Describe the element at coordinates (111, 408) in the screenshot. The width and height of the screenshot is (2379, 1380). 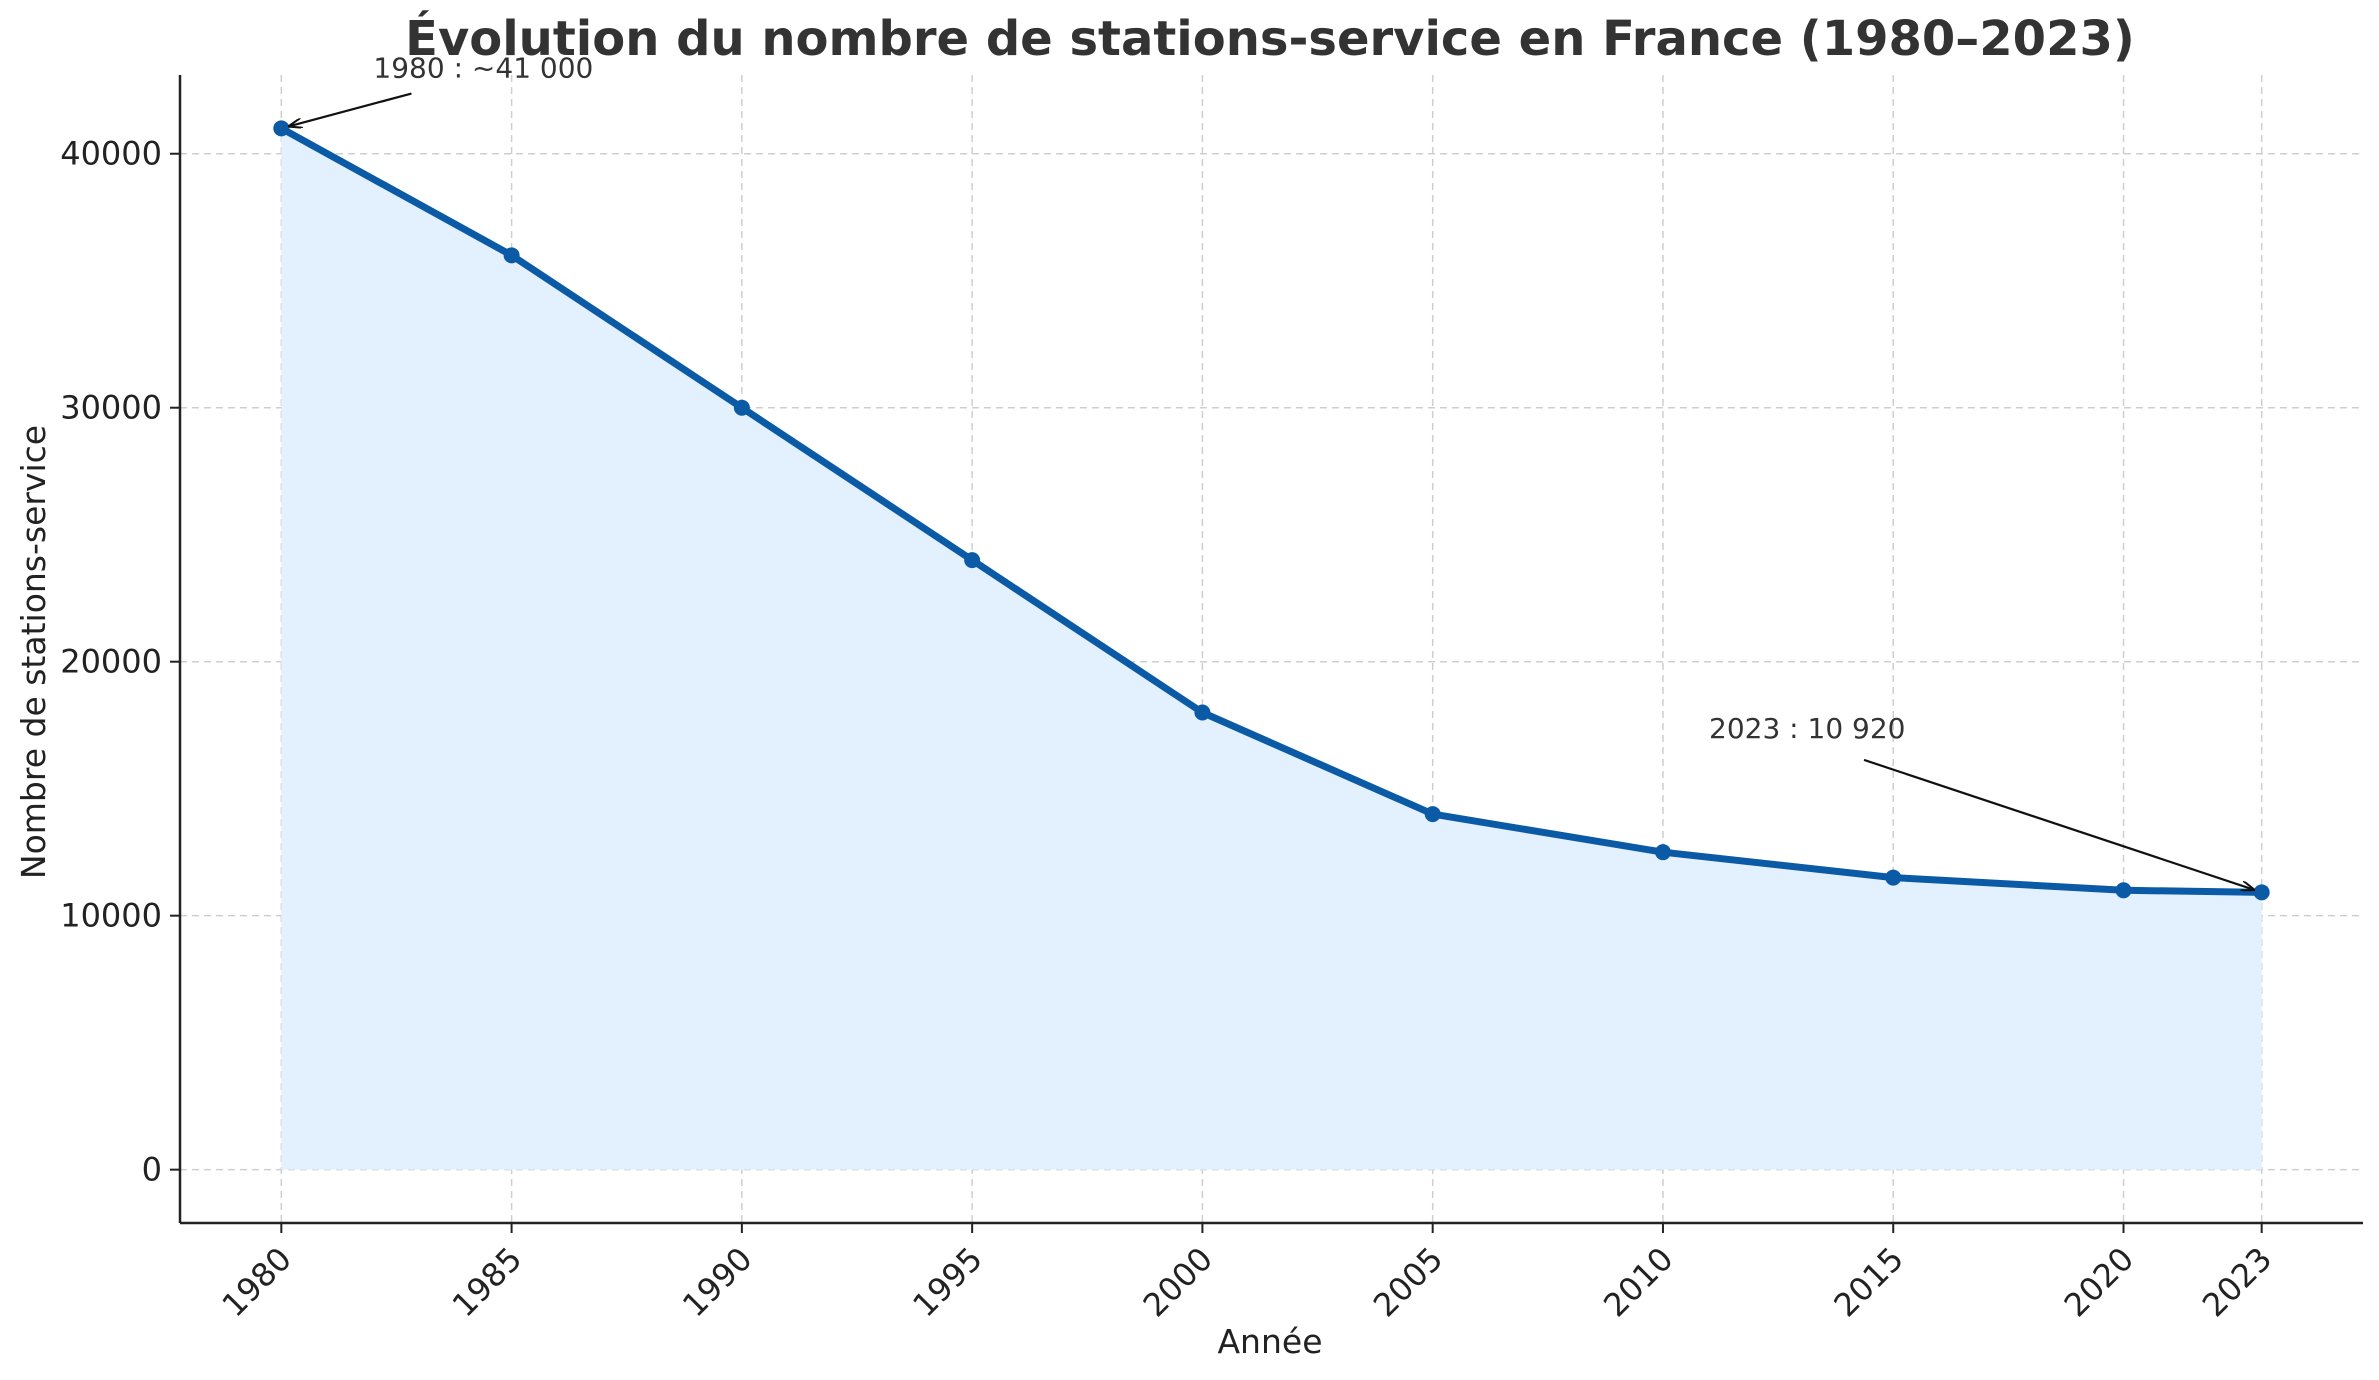
I see `y-tick-label: 30000` at that location.